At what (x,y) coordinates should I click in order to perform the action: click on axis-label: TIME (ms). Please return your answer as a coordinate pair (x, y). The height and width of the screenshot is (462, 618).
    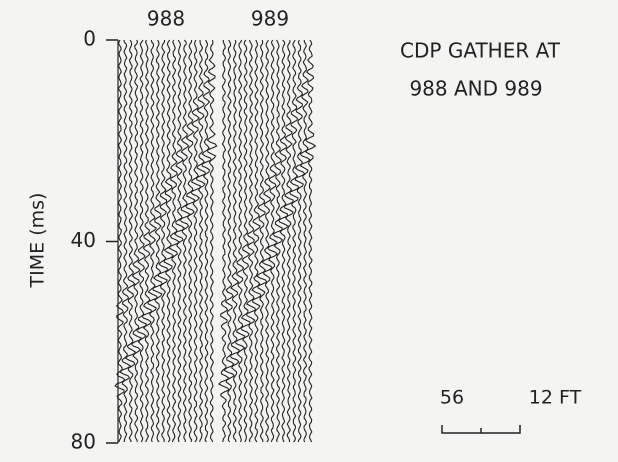
    Looking at the image, I should click on (38, 241).